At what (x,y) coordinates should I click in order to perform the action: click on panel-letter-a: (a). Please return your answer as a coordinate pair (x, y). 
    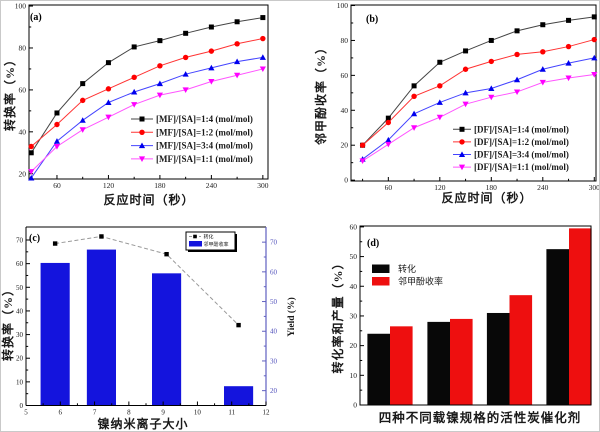
    Looking at the image, I should click on (36, 17).